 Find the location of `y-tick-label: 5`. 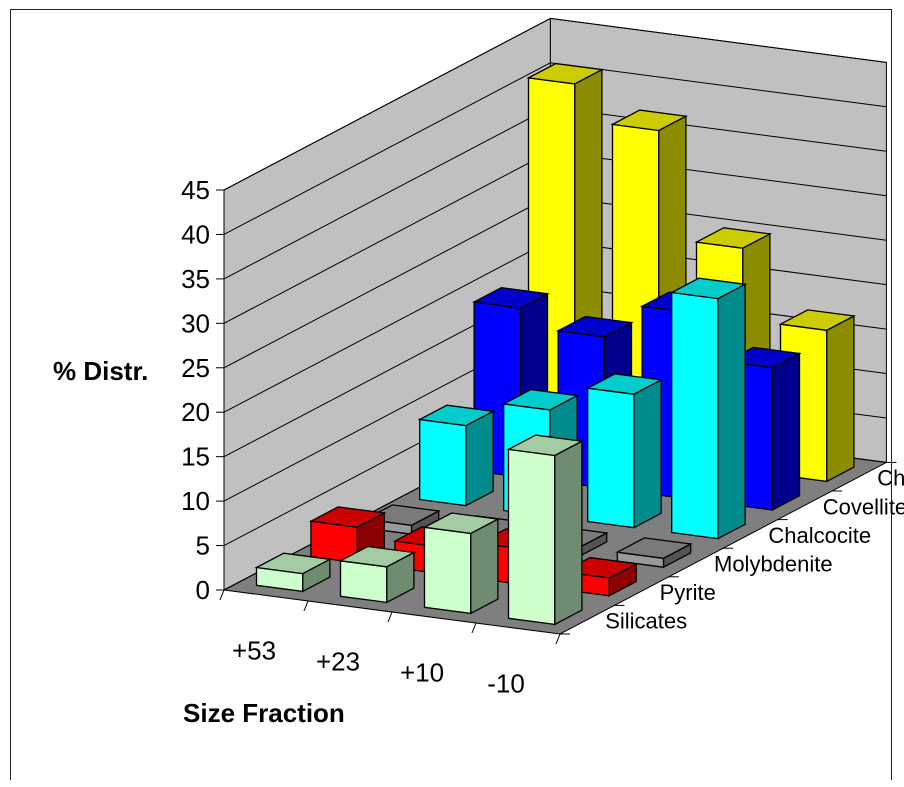

y-tick-label: 5 is located at coordinates (203, 546).